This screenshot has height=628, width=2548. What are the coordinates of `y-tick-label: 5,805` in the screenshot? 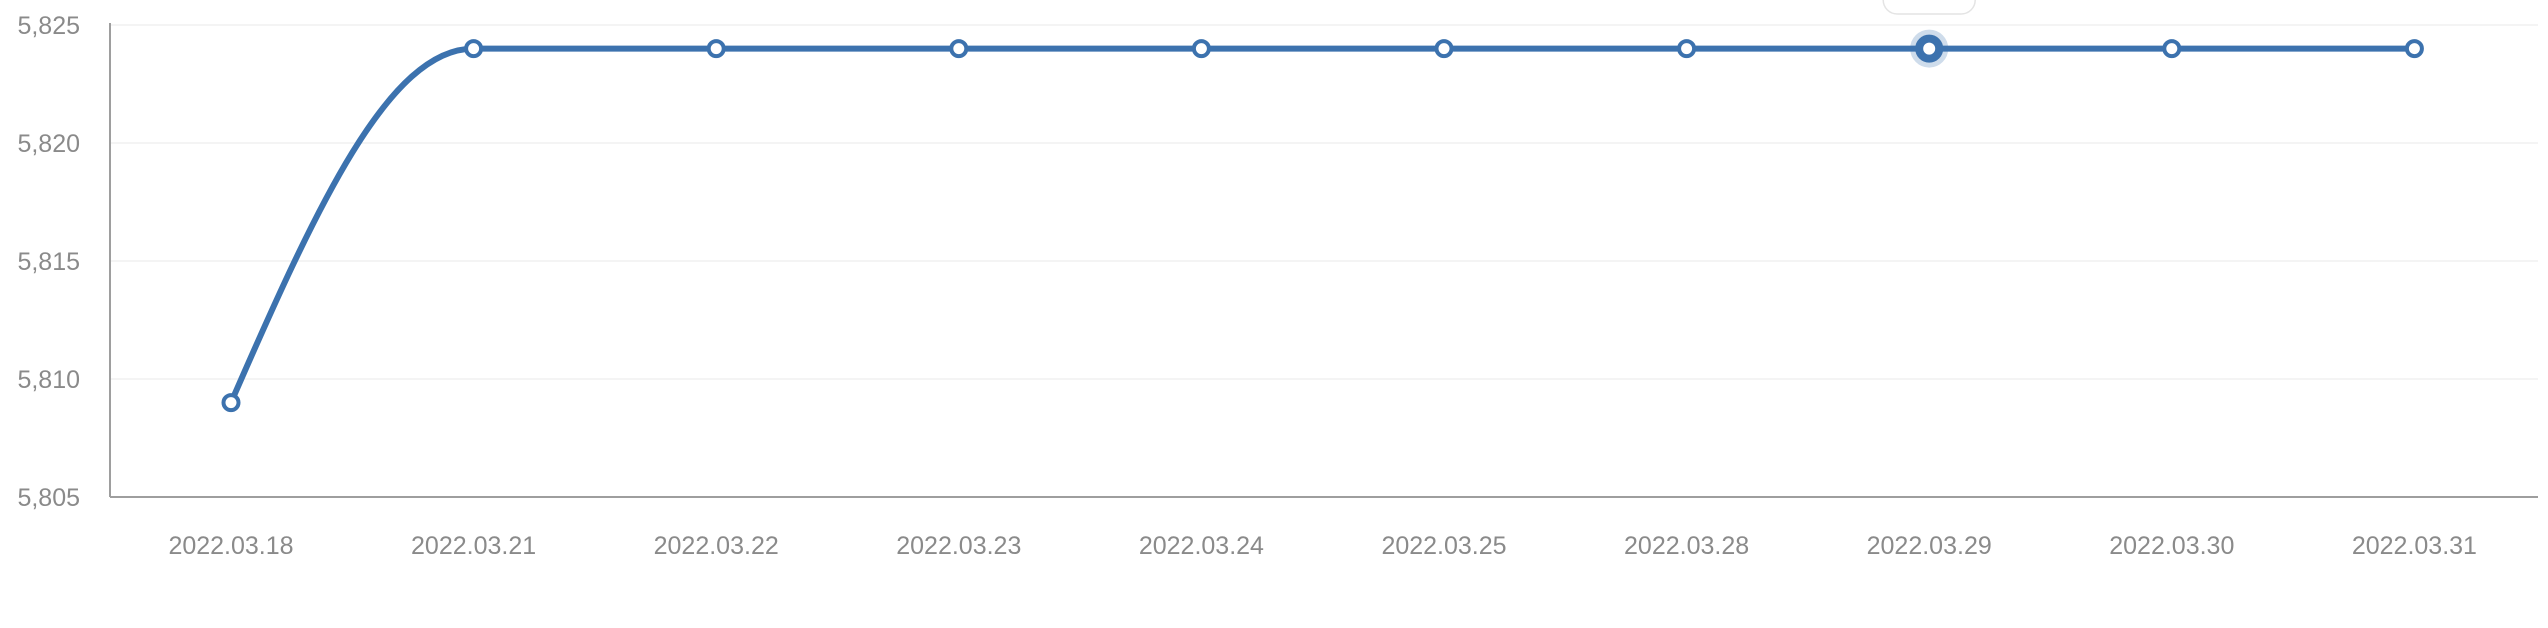 It's located at (48, 498).